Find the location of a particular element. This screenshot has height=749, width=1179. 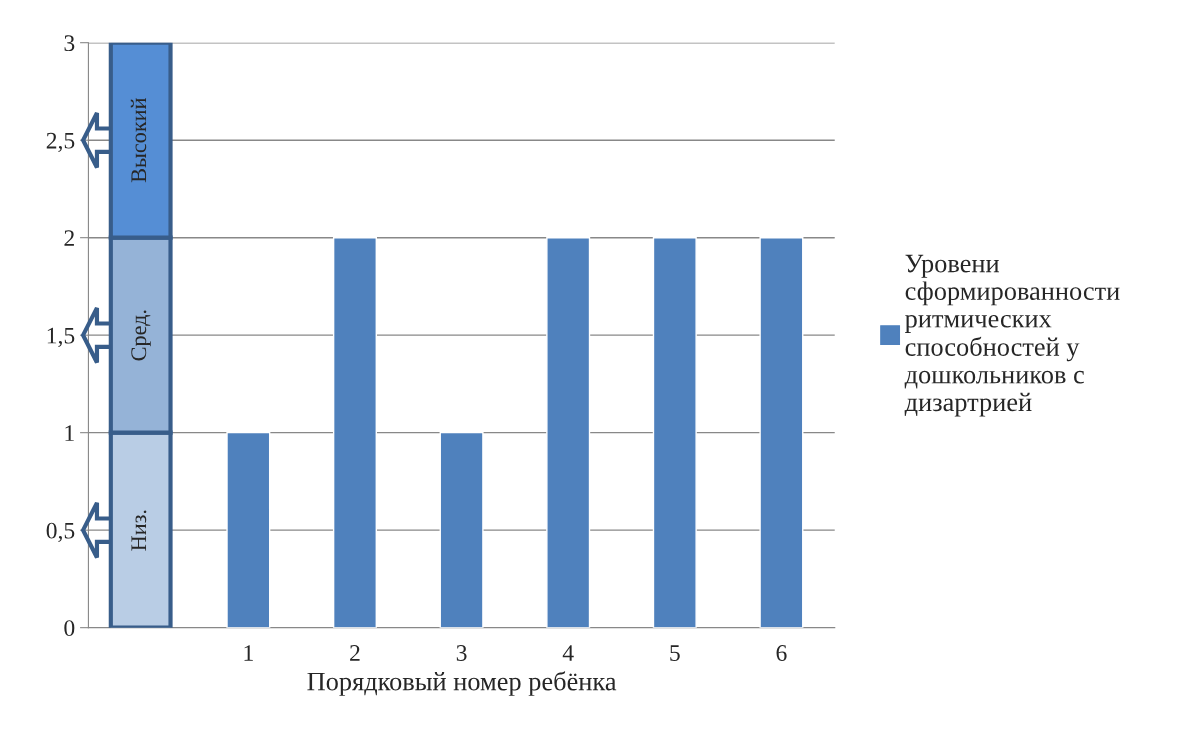

band-label: Сред. is located at coordinates (141, 335).